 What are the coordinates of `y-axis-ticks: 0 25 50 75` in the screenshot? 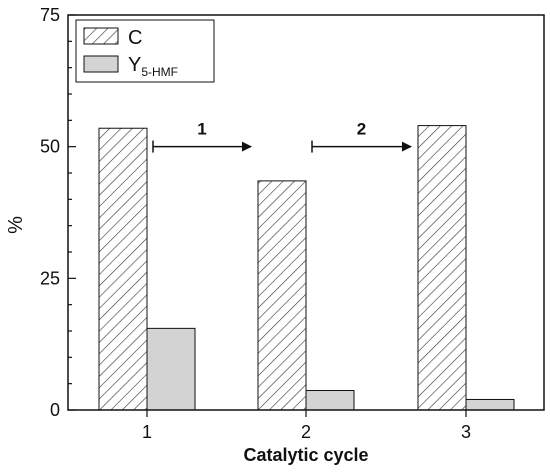 It's located at (58, 212).